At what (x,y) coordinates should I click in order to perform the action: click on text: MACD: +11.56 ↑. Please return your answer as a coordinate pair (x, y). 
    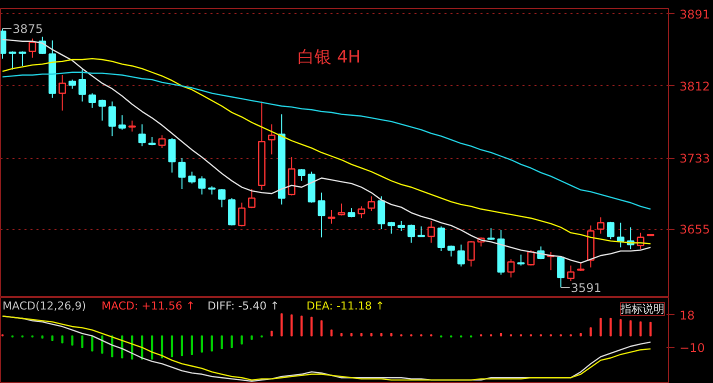
    Looking at the image, I should click on (149, 306).